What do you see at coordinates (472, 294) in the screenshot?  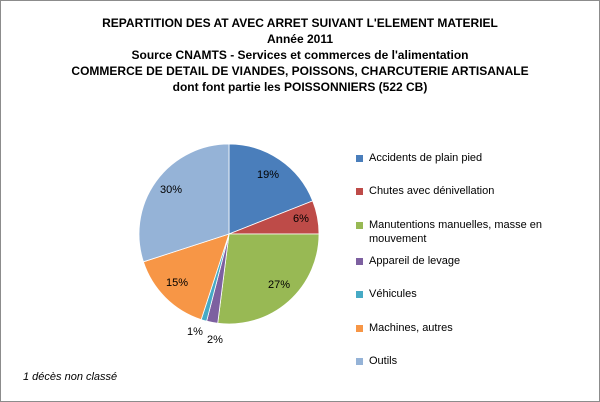 I see `legend-item-5: Véhicules` at bounding box center [472, 294].